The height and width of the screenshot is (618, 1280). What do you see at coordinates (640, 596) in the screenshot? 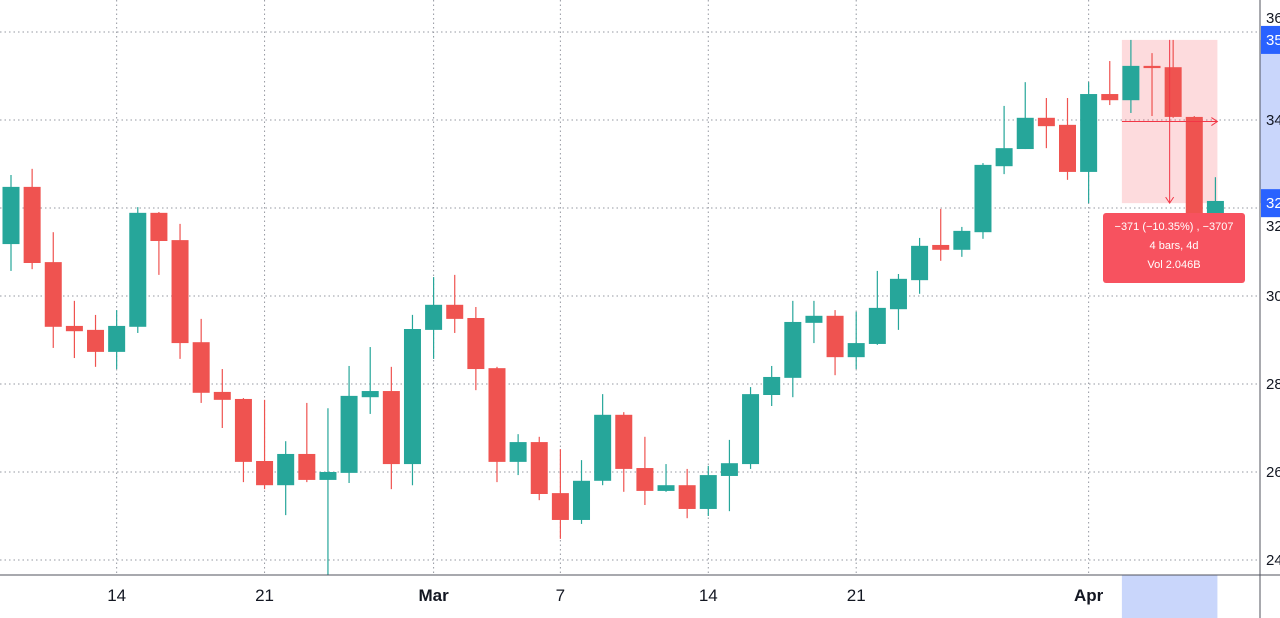
I see `time-axis: 14 21 Mar 7 14 21 Apr` at bounding box center [640, 596].